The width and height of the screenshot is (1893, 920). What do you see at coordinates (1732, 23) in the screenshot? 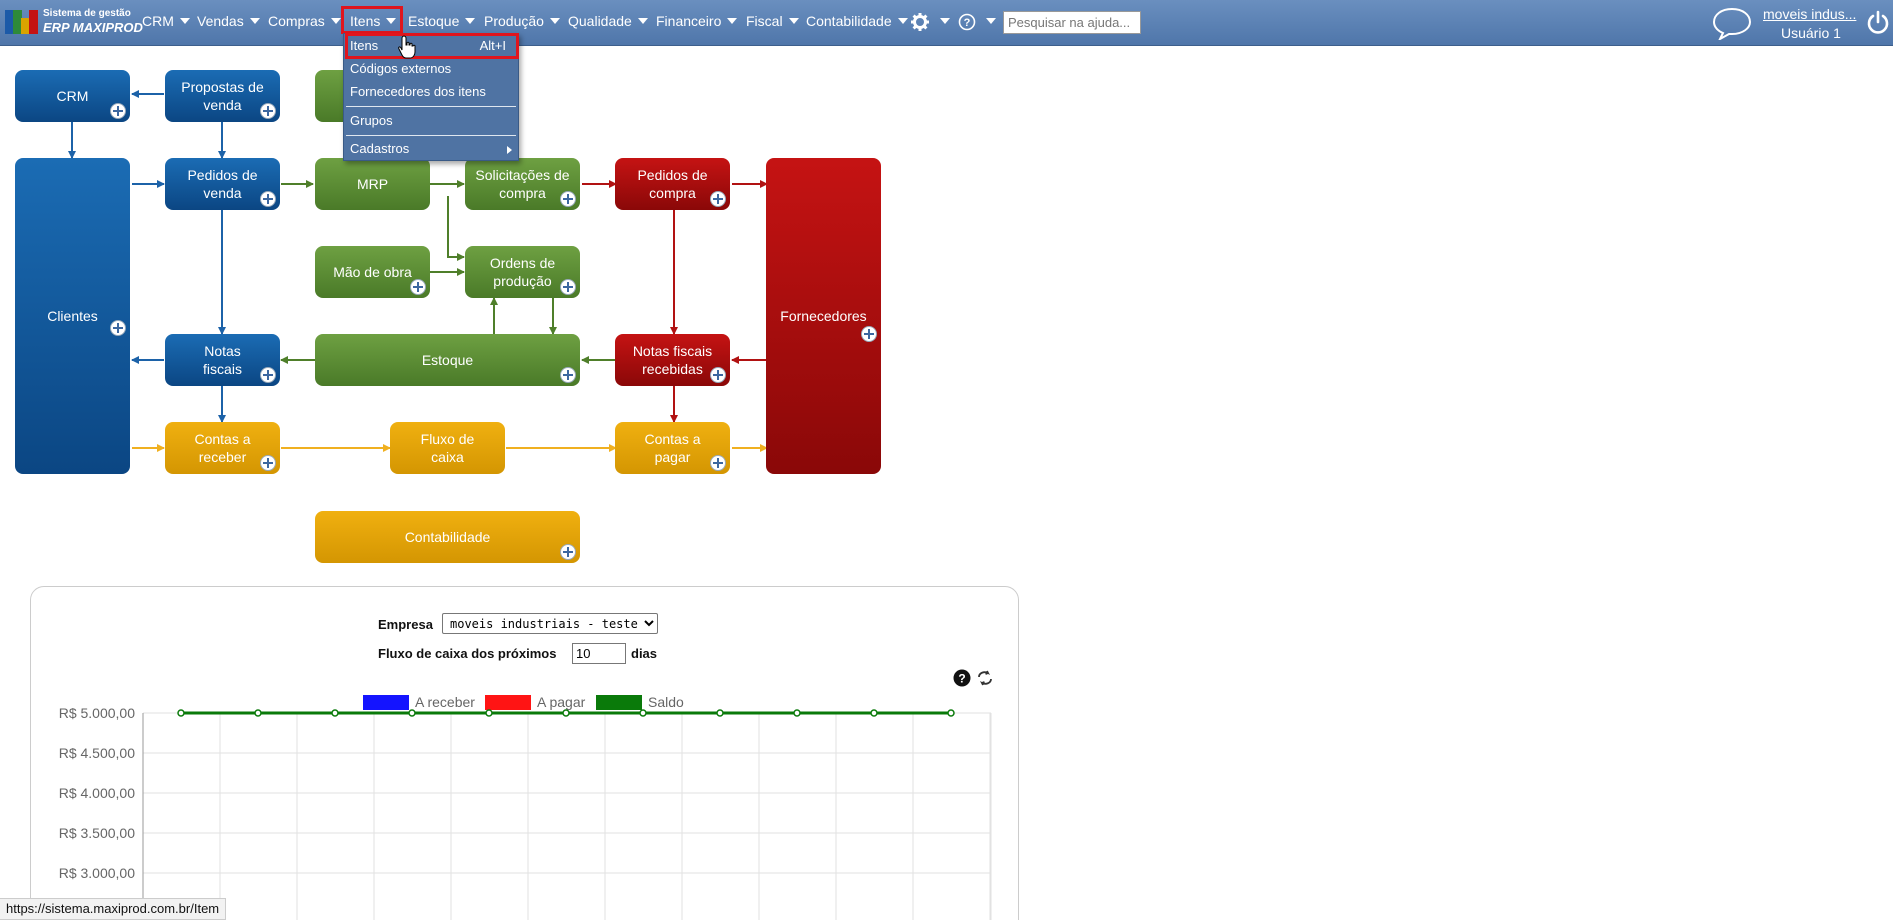
I see `chat-icon` at bounding box center [1732, 23].